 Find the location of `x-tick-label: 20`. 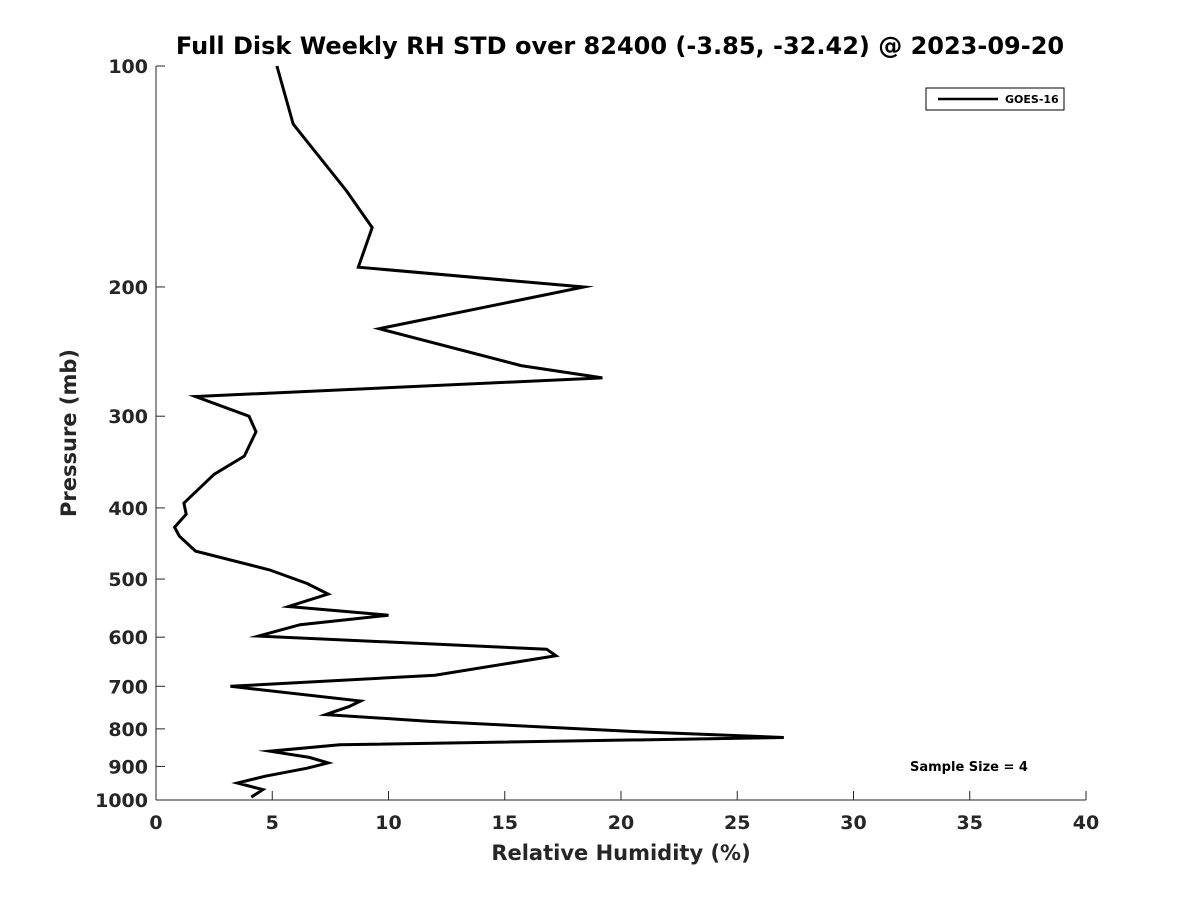

x-tick-label: 20 is located at coordinates (621, 823).